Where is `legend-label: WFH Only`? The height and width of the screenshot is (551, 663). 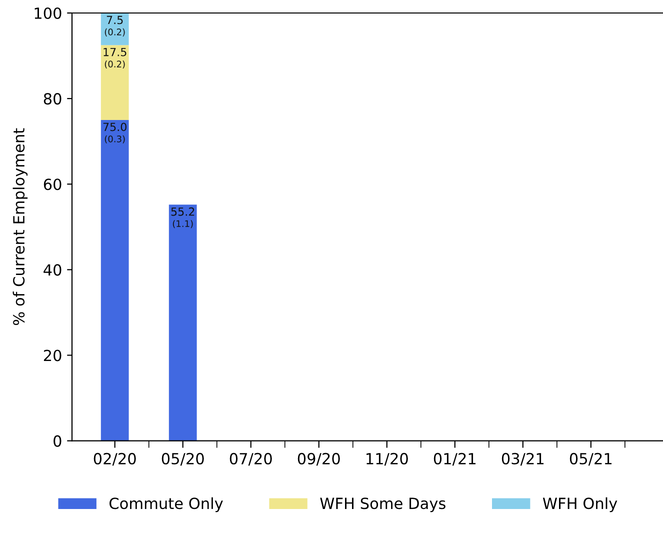
legend-label: WFH Only is located at coordinates (580, 504).